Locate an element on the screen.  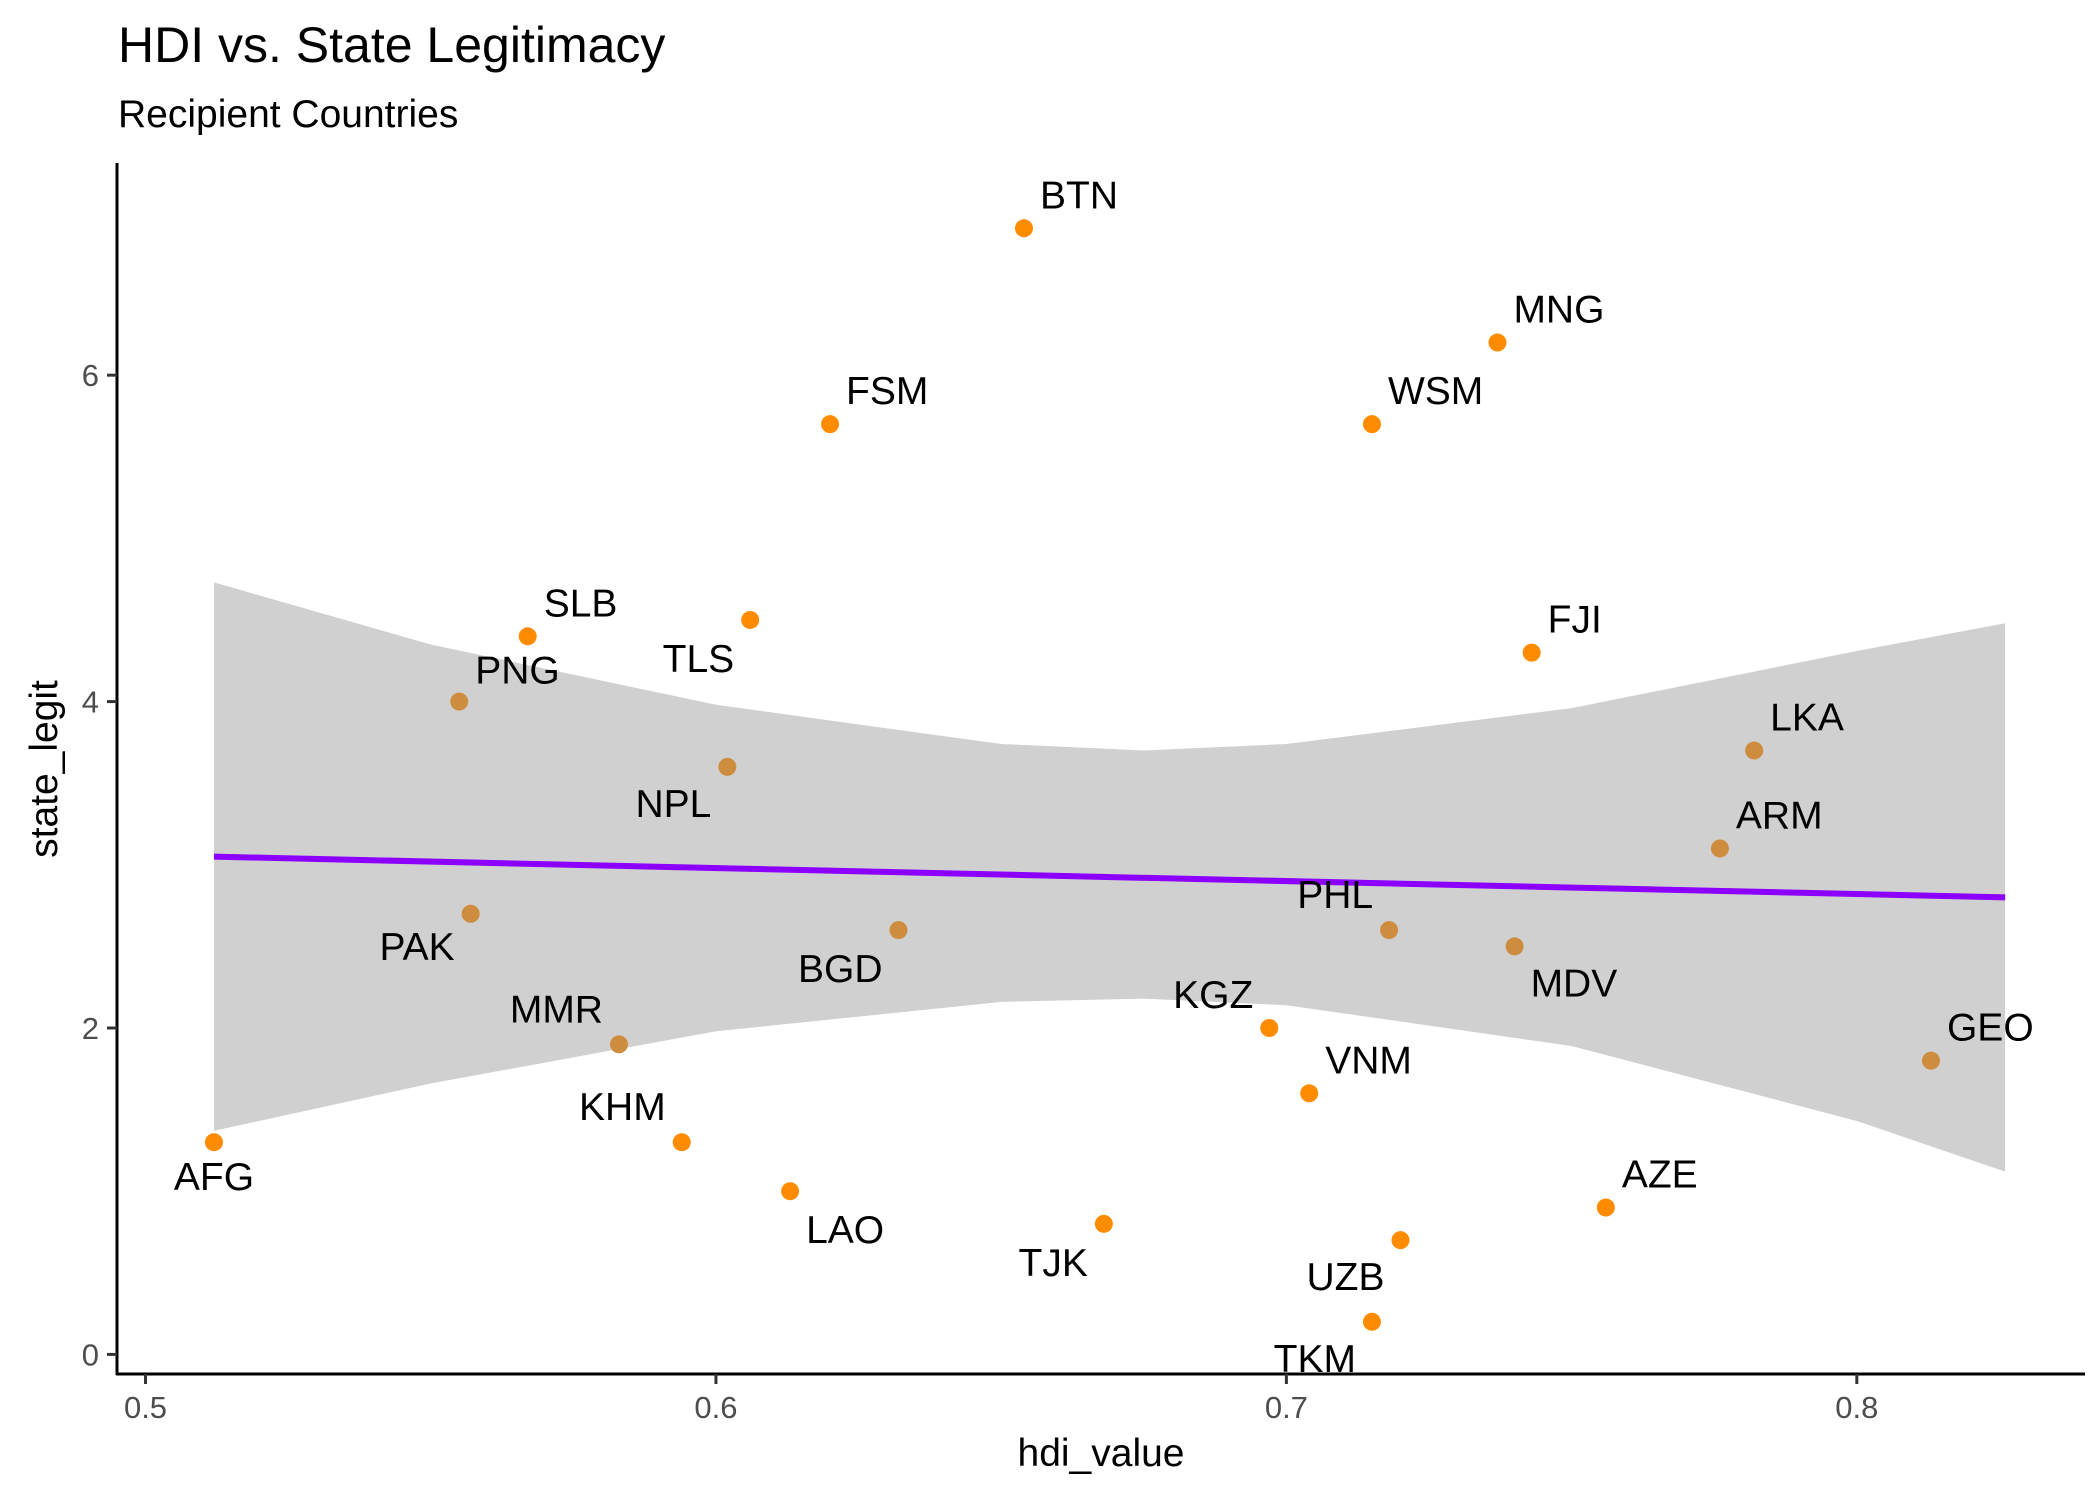
x-tick-label: 0.7 is located at coordinates (1286, 1407).